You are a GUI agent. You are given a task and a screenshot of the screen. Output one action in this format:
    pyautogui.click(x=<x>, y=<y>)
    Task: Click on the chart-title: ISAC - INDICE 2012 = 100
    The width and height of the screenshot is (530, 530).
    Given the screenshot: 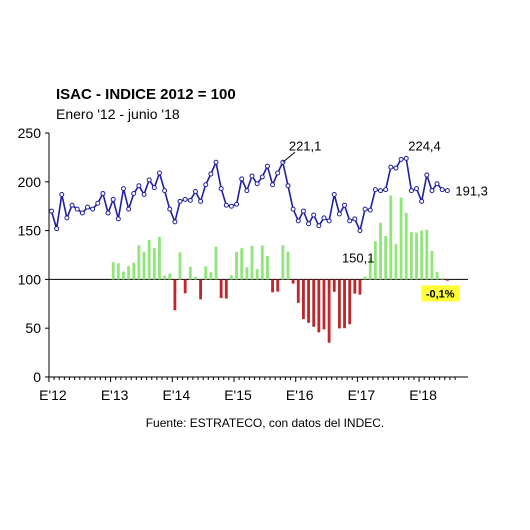 What is the action you would take?
    pyautogui.click(x=146, y=94)
    